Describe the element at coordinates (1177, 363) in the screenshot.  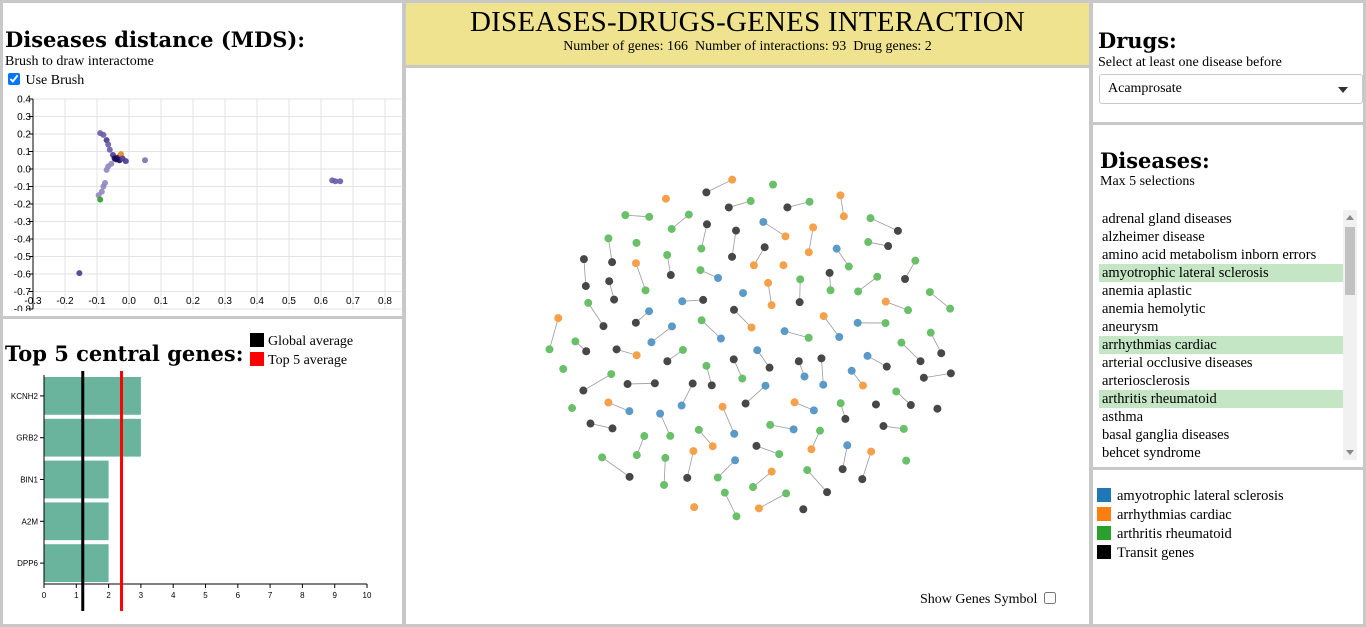
I see `disease-option: arterial occlusive diseases` at that location.